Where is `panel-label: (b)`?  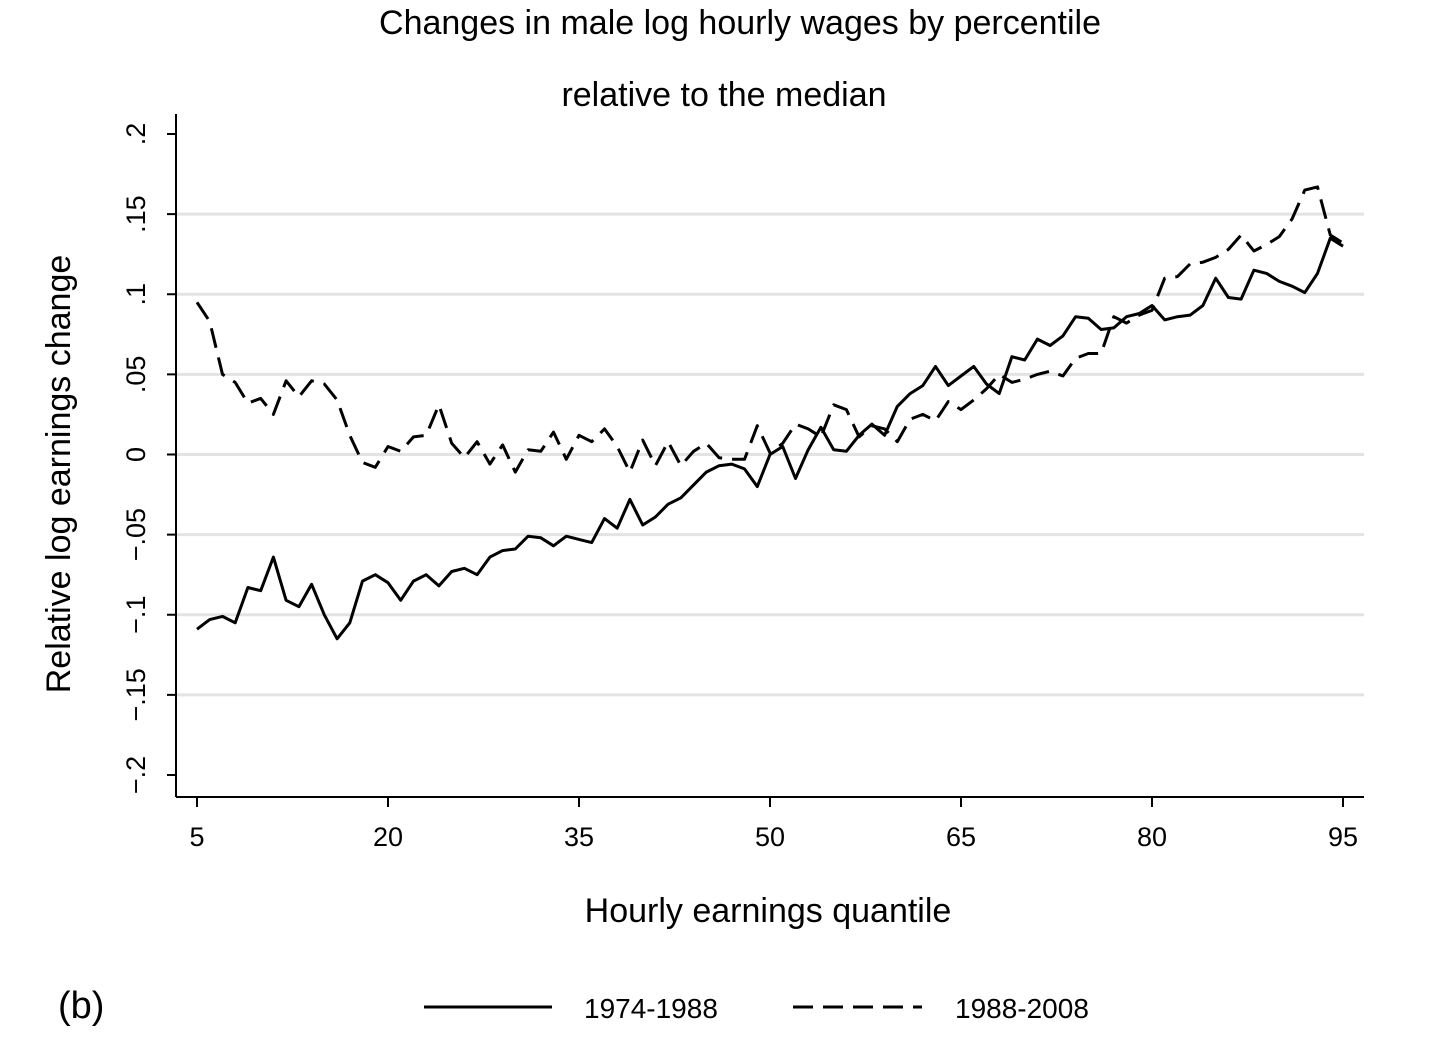 panel-label: (b) is located at coordinates (81, 1006).